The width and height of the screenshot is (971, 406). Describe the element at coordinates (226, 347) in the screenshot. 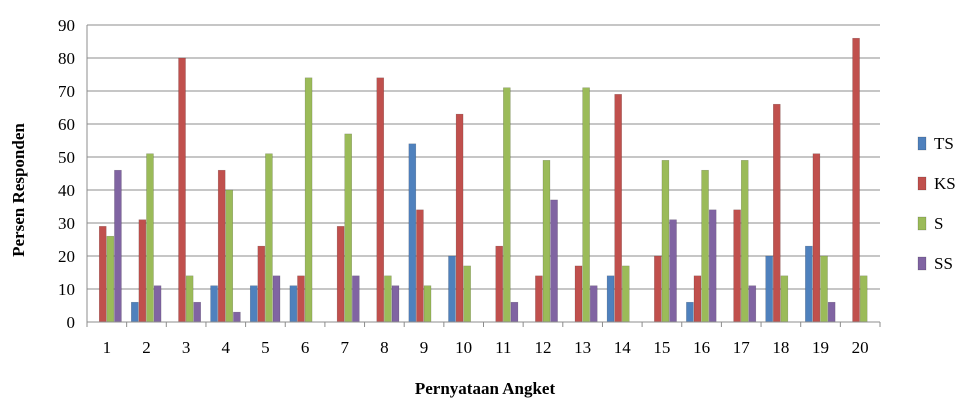

I see `x-tick-label: 4` at that location.